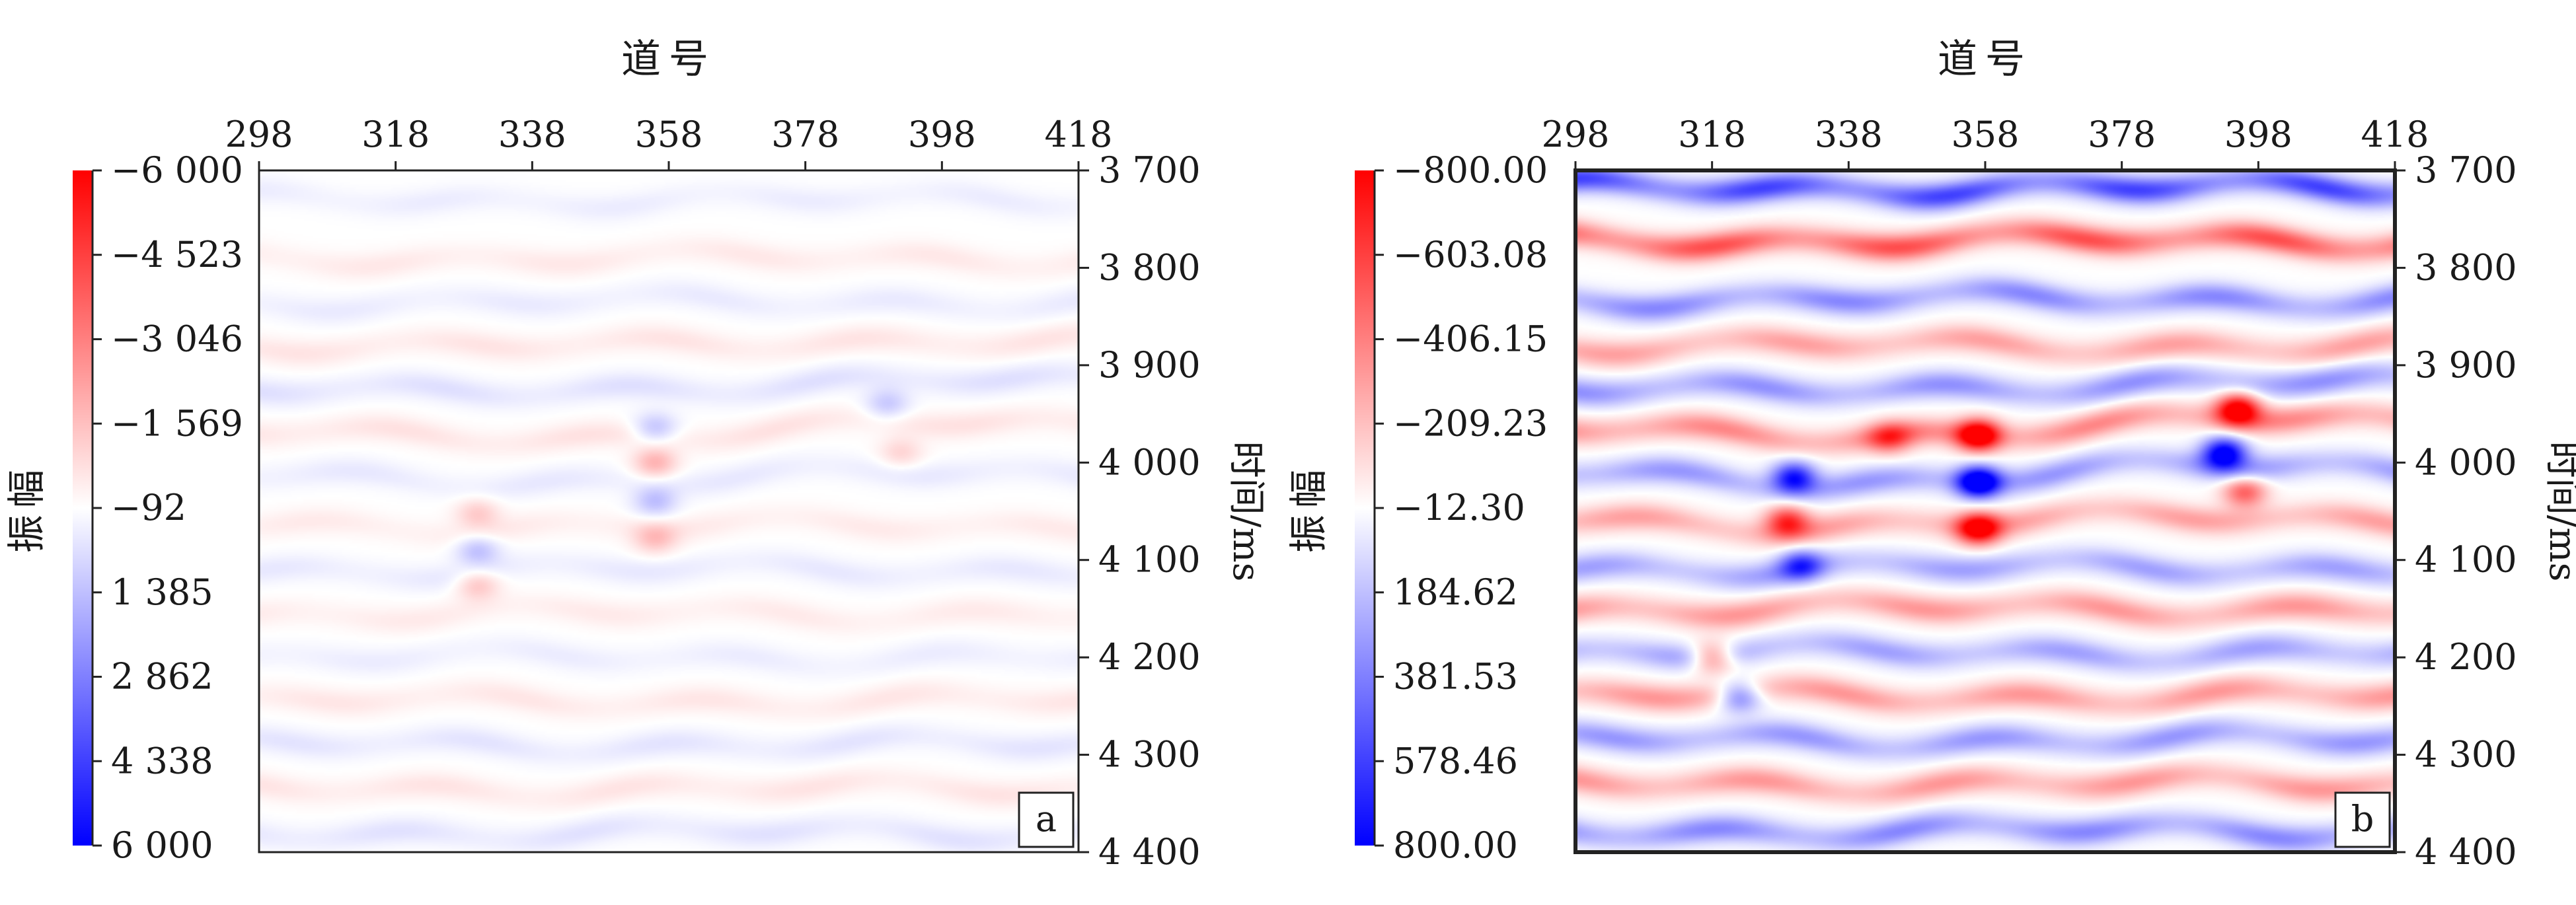 The image size is (2576, 905). Describe the element at coordinates (1471, 423) in the screenshot. I see `colorbar-tick-label: −209.23` at that location.